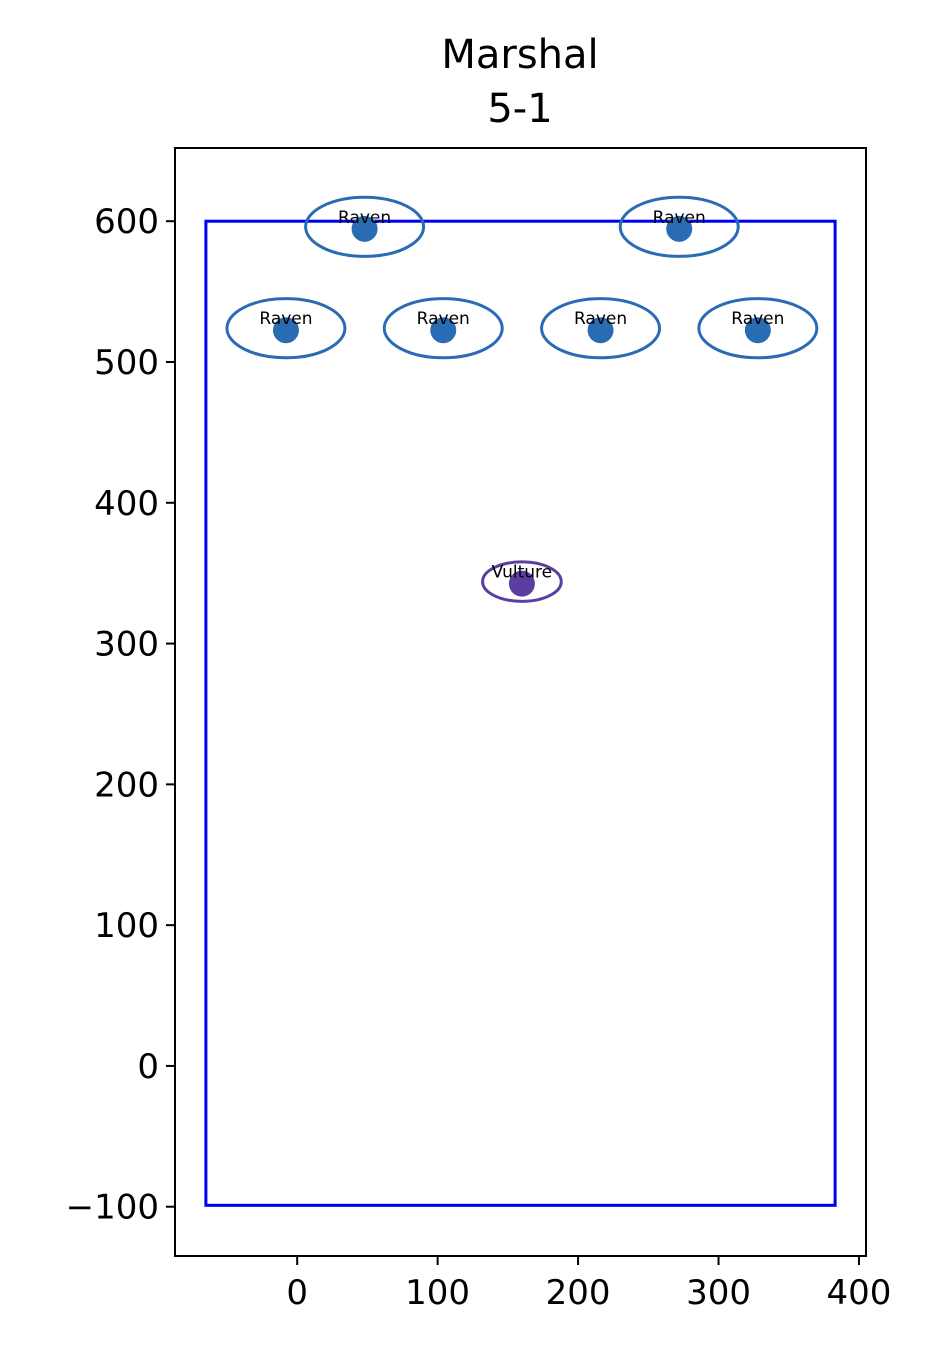  What do you see at coordinates (578, 1293) in the screenshot?
I see `x-tick-label: 200` at bounding box center [578, 1293].